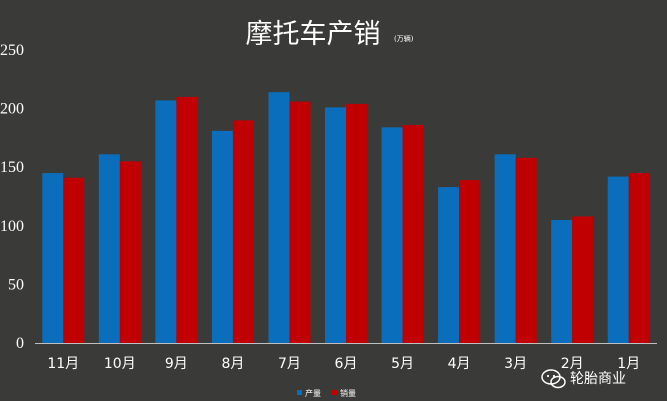 The height and width of the screenshot is (401, 667). I want to click on y-axis: 0 50 100 150 200 250, so click(12, 197).